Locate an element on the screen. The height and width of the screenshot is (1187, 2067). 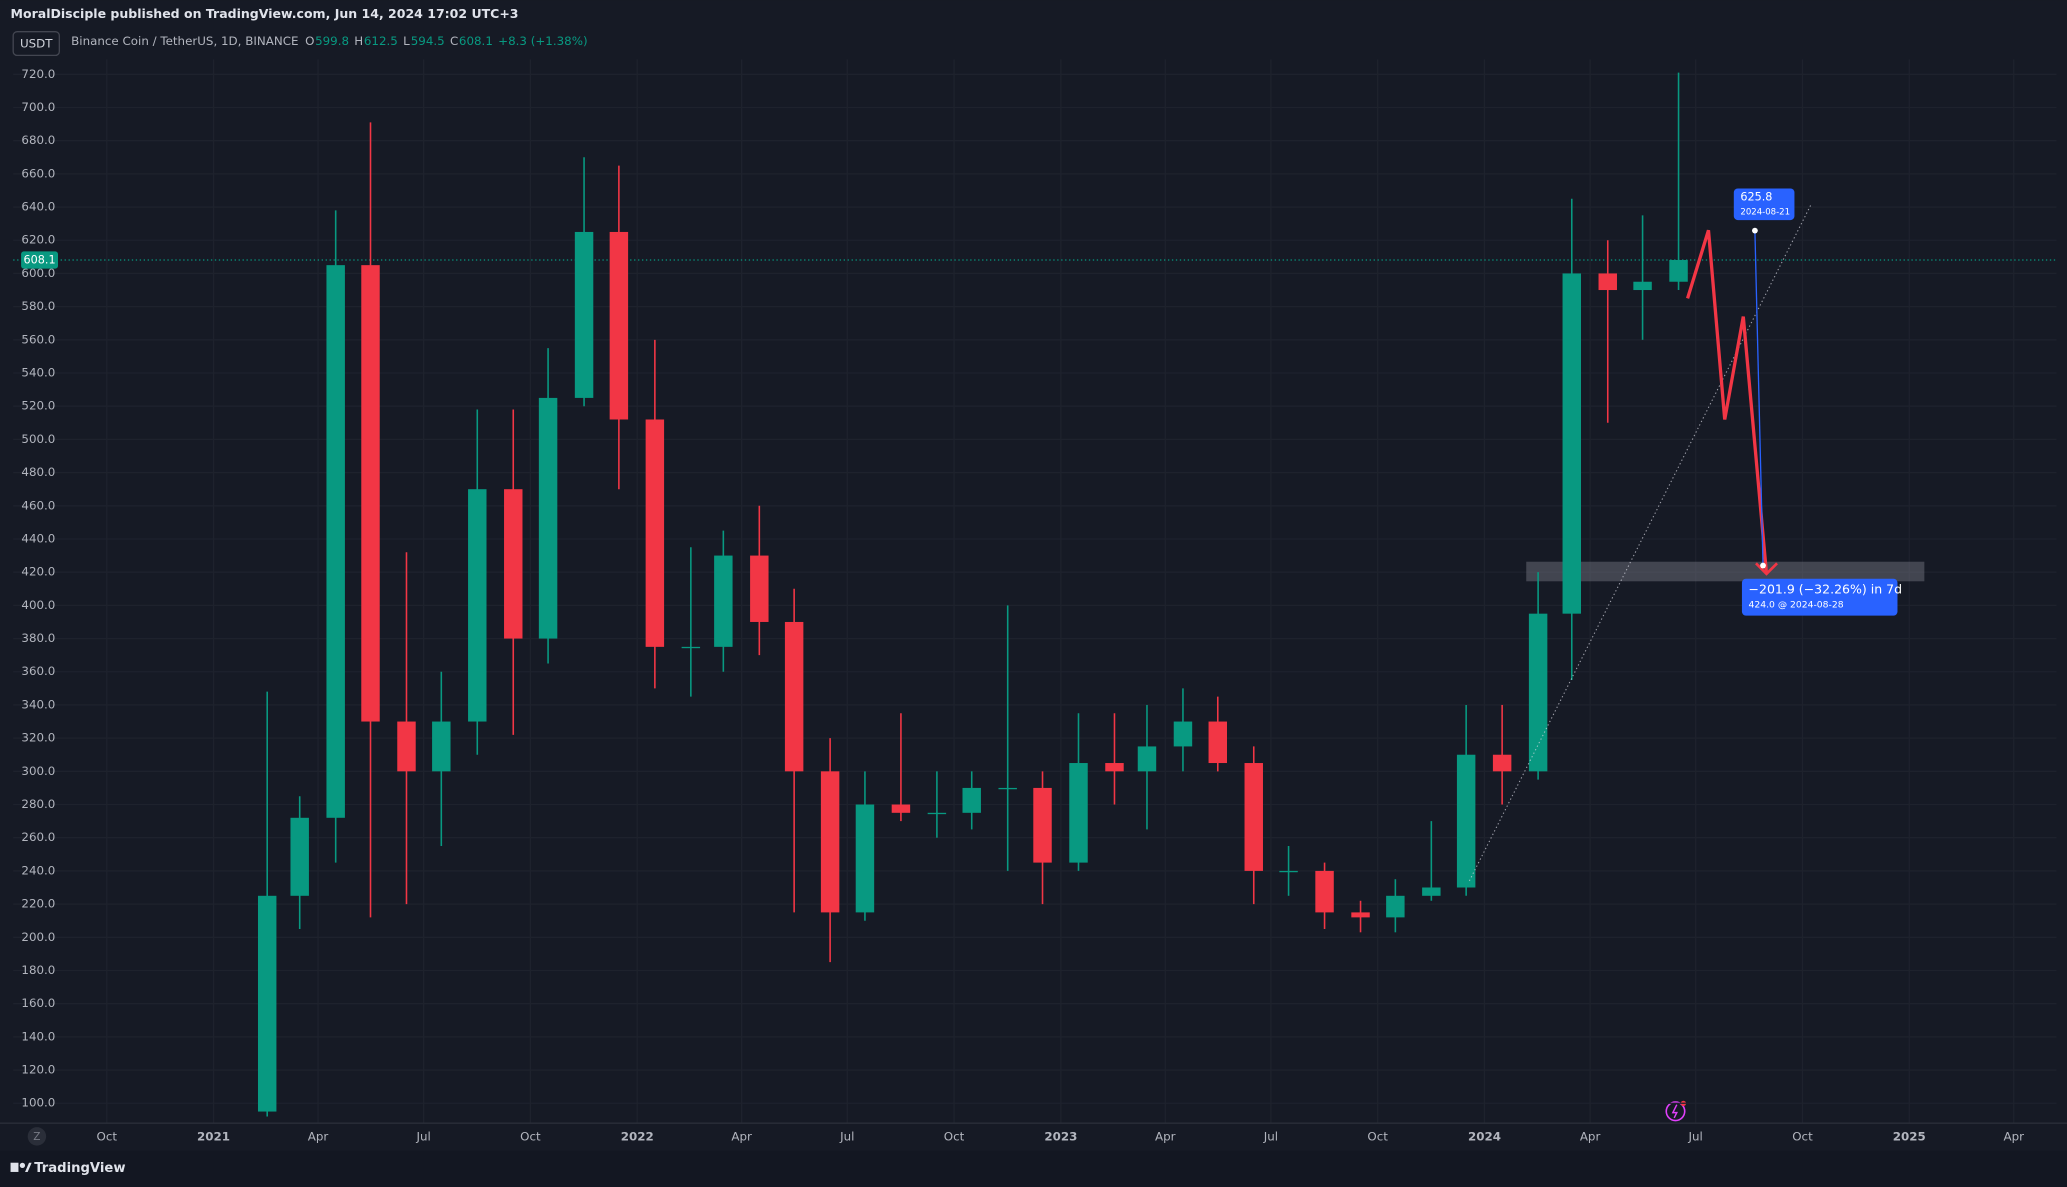
arrowhead is located at coordinates (1766, 569).